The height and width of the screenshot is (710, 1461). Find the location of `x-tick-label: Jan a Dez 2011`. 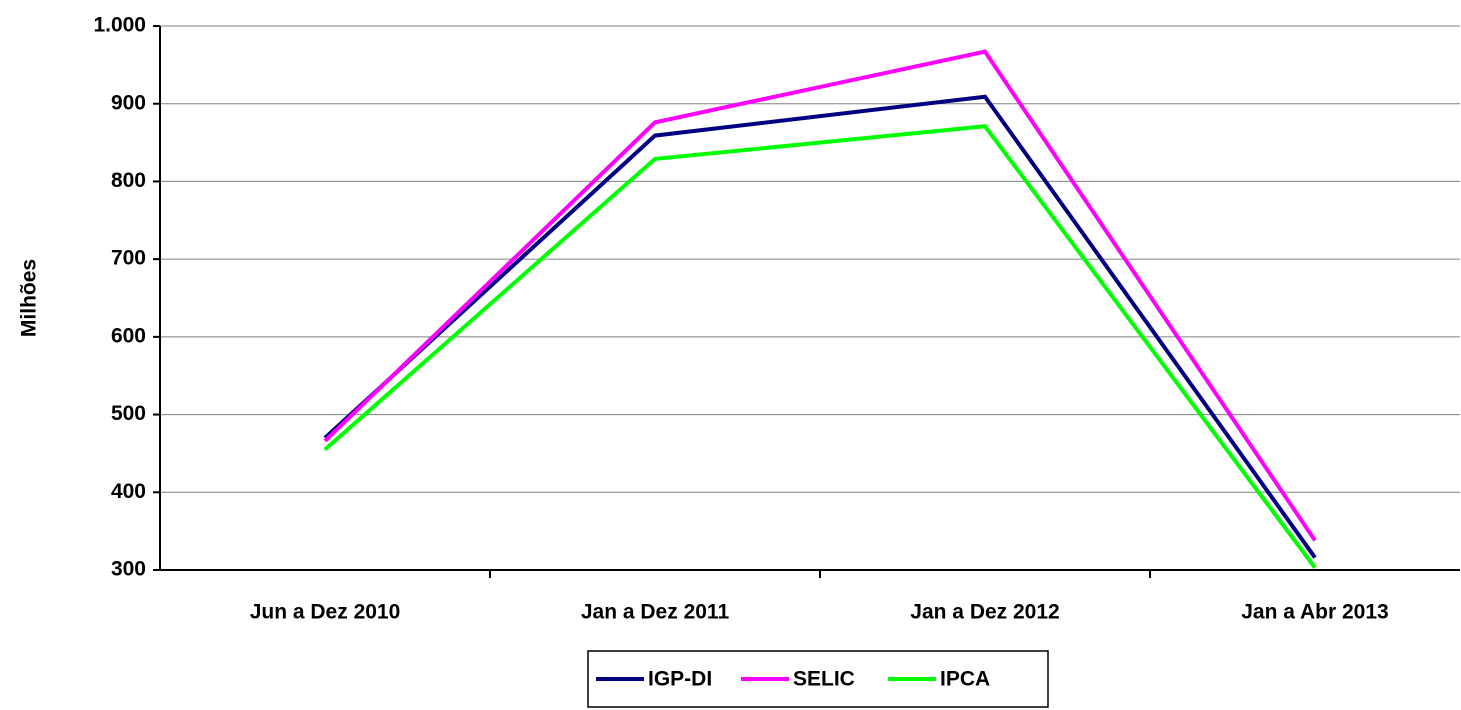

x-tick-label: Jan a Dez 2011 is located at coordinates (655, 612).